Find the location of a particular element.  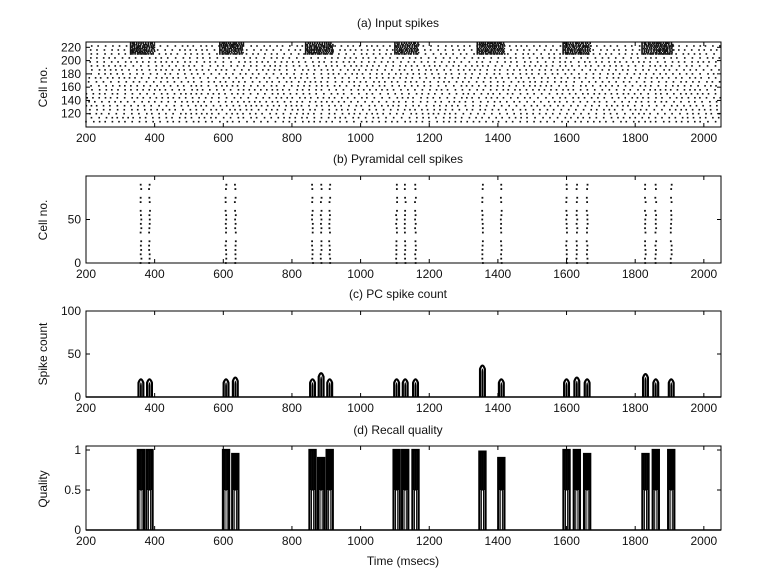

x-tick-label: 600 is located at coordinates (223, 408).